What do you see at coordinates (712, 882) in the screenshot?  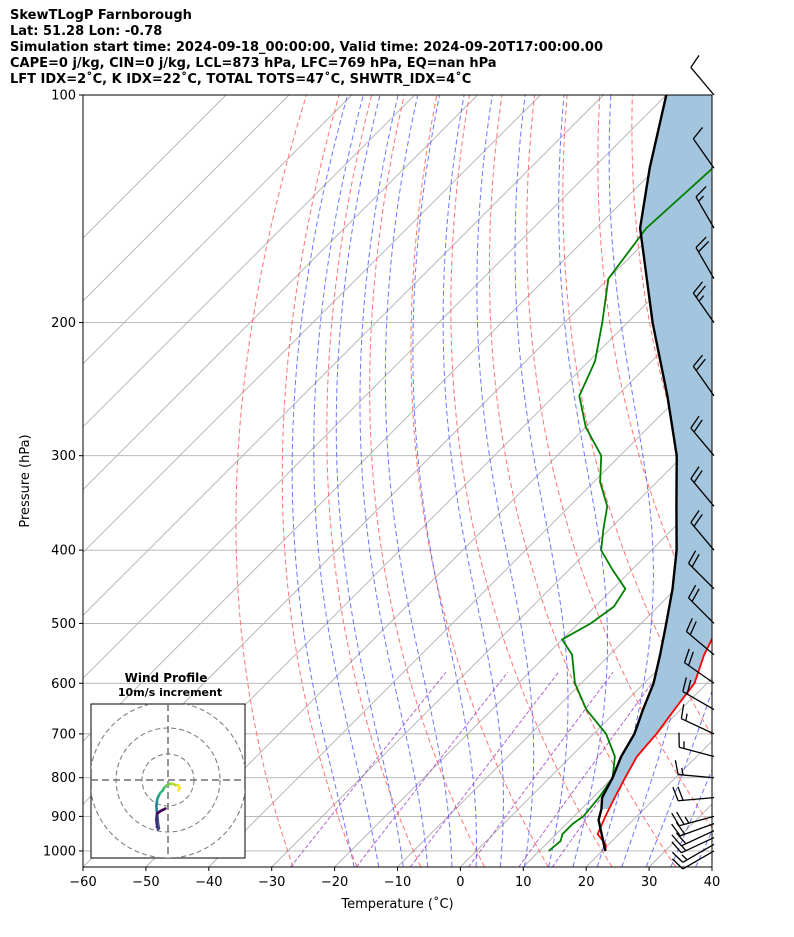 I see `x-tick-label: 40` at bounding box center [712, 882].